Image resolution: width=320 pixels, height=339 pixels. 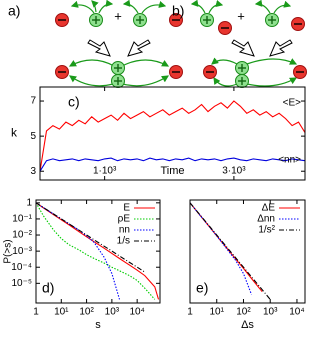 I want to click on y-tick-label: 10⁻⁵, so click(x=21, y=283).